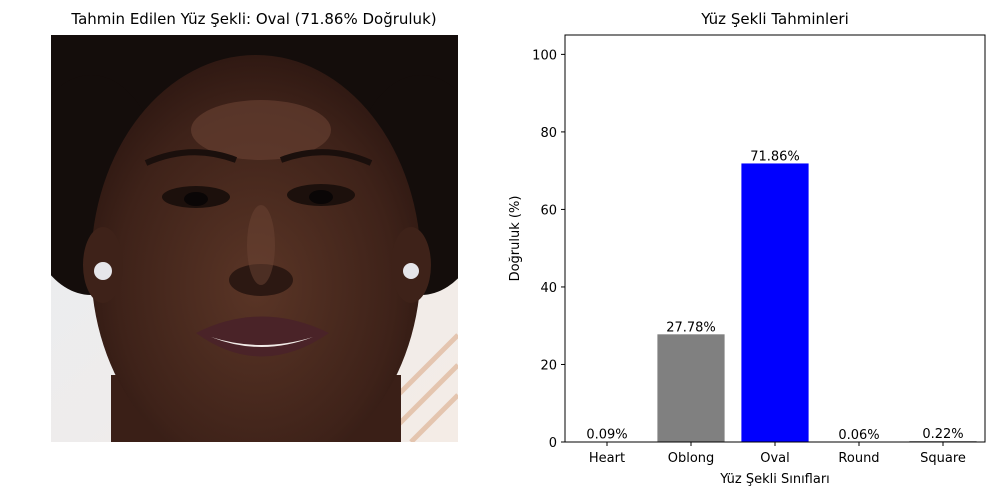  I want to click on data-label-oblong: 27.78%, so click(691, 327).